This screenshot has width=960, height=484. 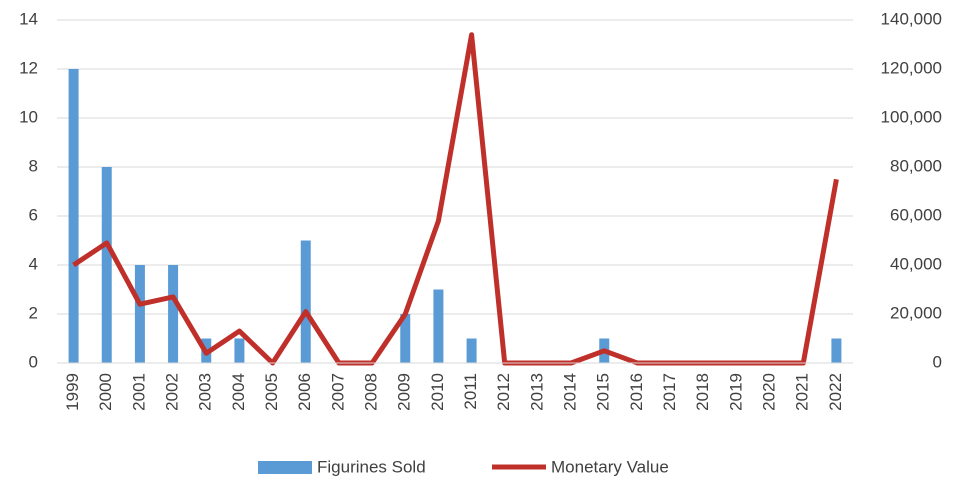 What do you see at coordinates (33, 214) in the screenshot?
I see `y-tick-label: 6` at bounding box center [33, 214].